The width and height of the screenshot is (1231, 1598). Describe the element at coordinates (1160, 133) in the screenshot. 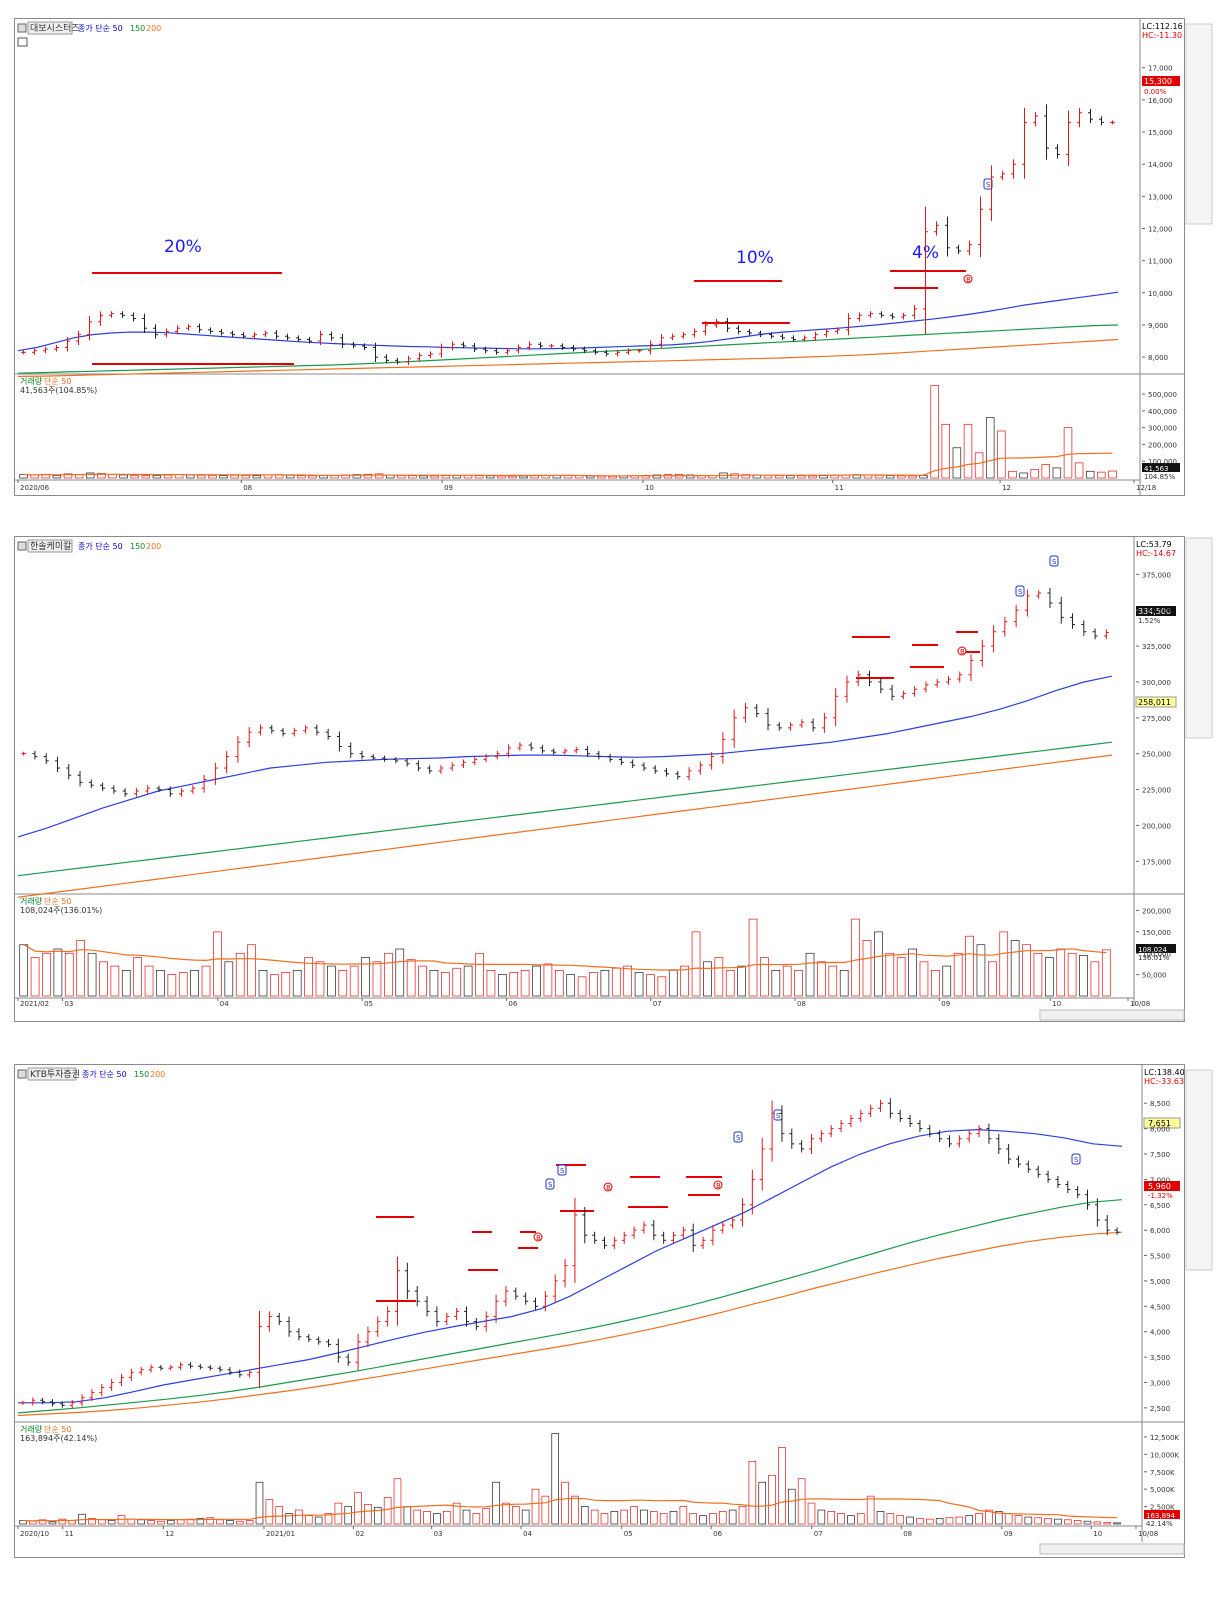

I see `price-tick-label: 15,000` at that location.